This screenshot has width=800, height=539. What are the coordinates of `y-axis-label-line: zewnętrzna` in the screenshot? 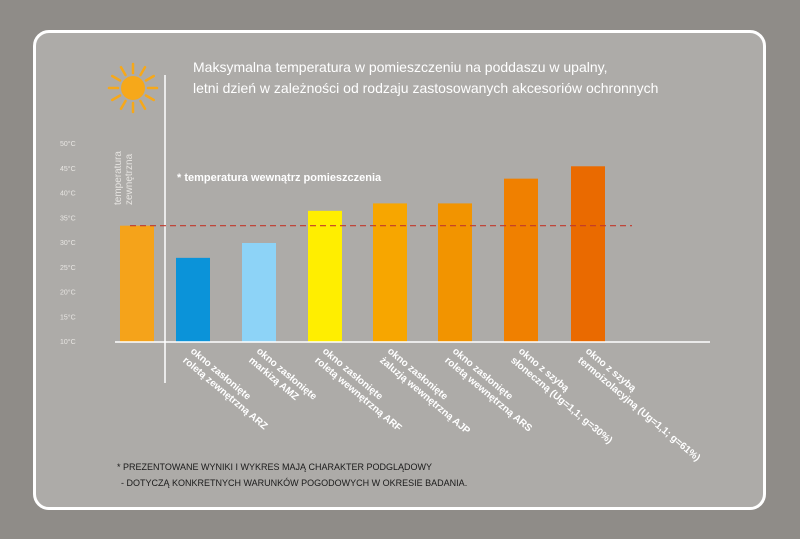 It's located at (129, 179).